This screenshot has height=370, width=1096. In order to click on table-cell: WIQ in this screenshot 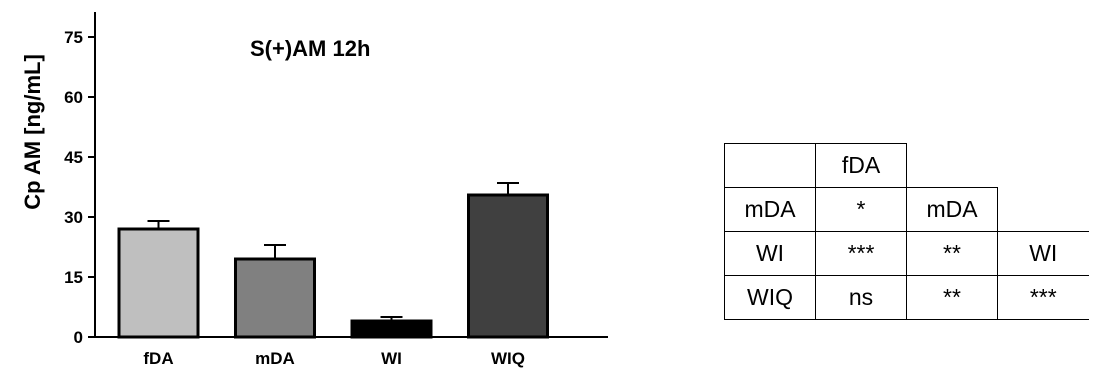, I will do `click(770, 297)`.